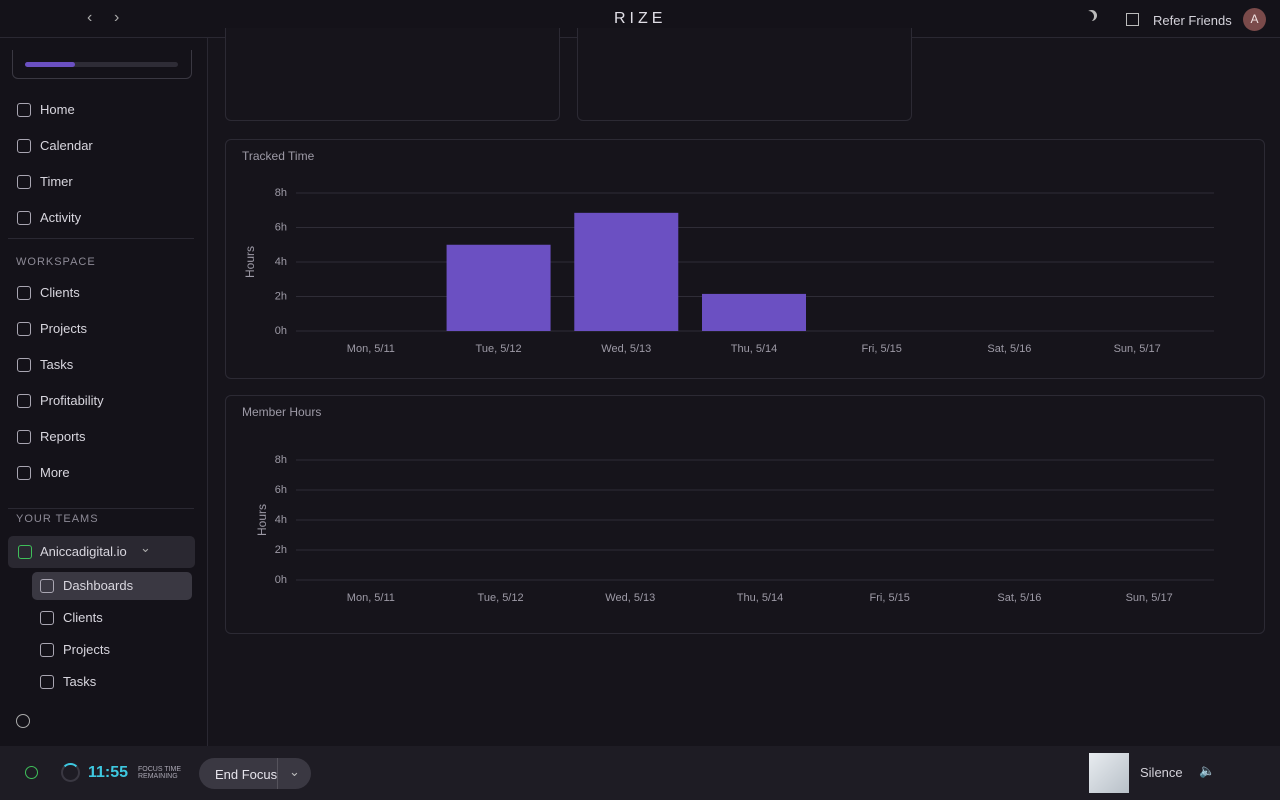 The width and height of the screenshot is (1280, 800). I want to click on end-focus-group: End Focus ⌄, so click(255, 773).